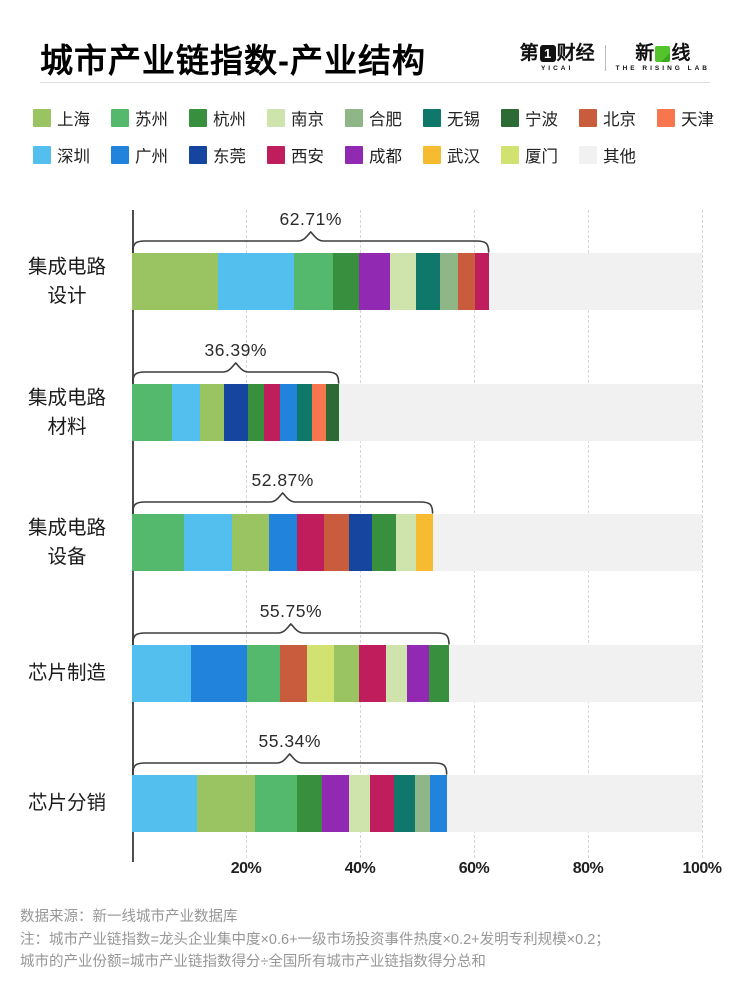 The image size is (748, 996). Describe the element at coordinates (73, 157) in the screenshot. I see `legend-label: 深圳` at that location.